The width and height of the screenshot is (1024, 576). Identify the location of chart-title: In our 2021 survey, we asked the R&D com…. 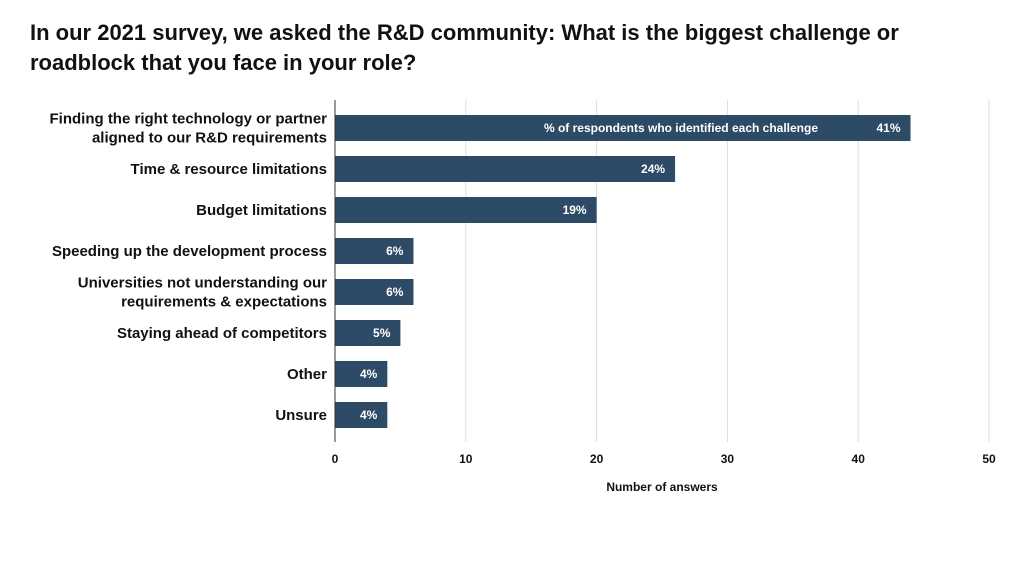
(464, 47).